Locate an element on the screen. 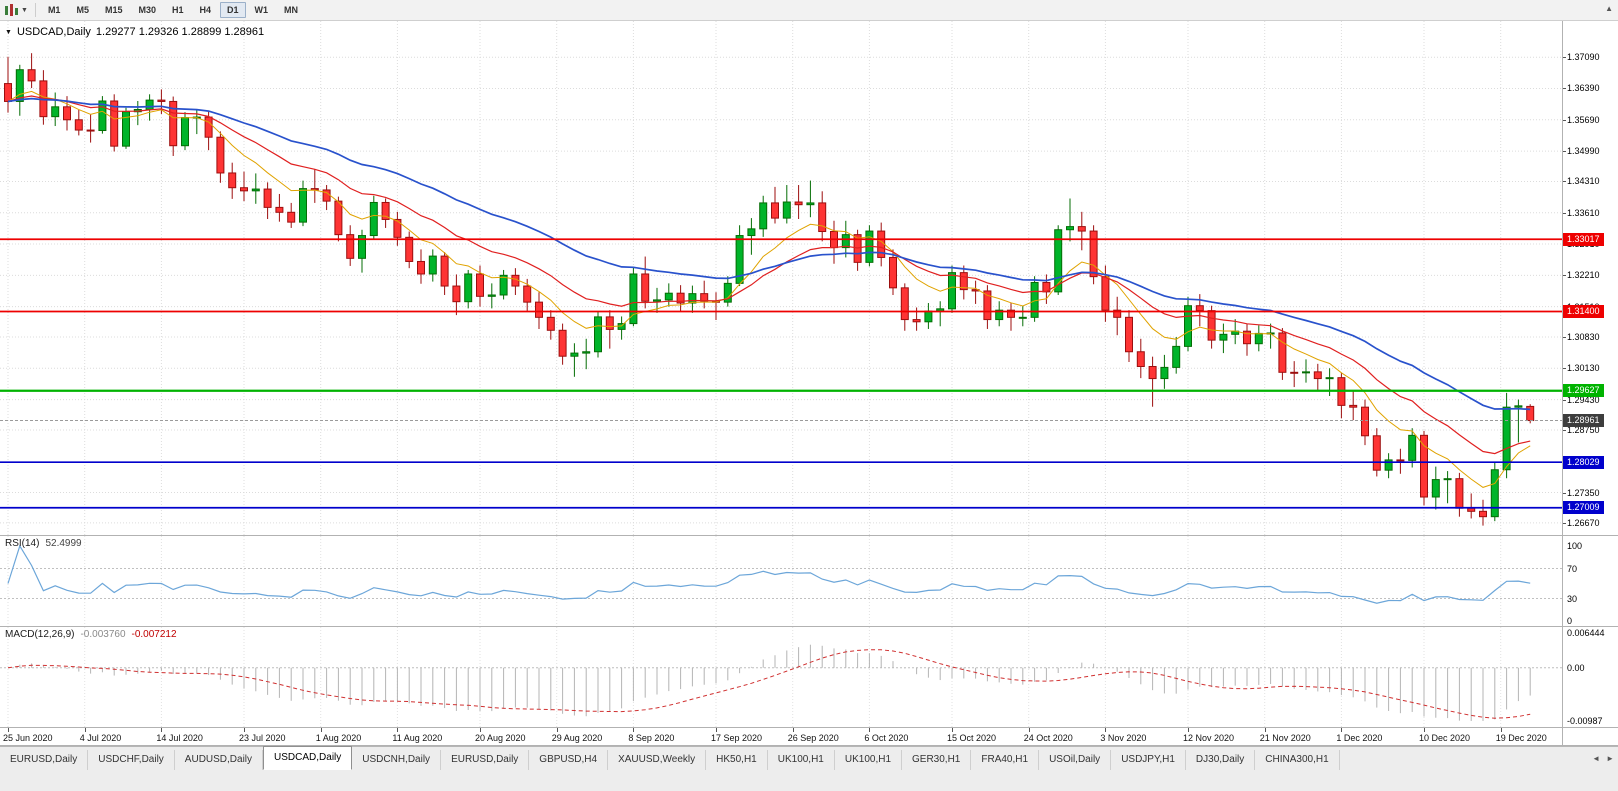  level-price-badge: 1.29627 is located at coordinates (1583, 391).